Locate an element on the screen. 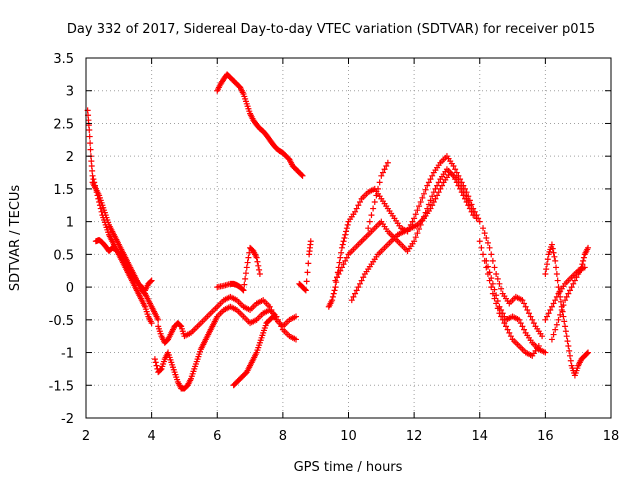  x-tick-label: 16 is located at coordinates (545, 436).